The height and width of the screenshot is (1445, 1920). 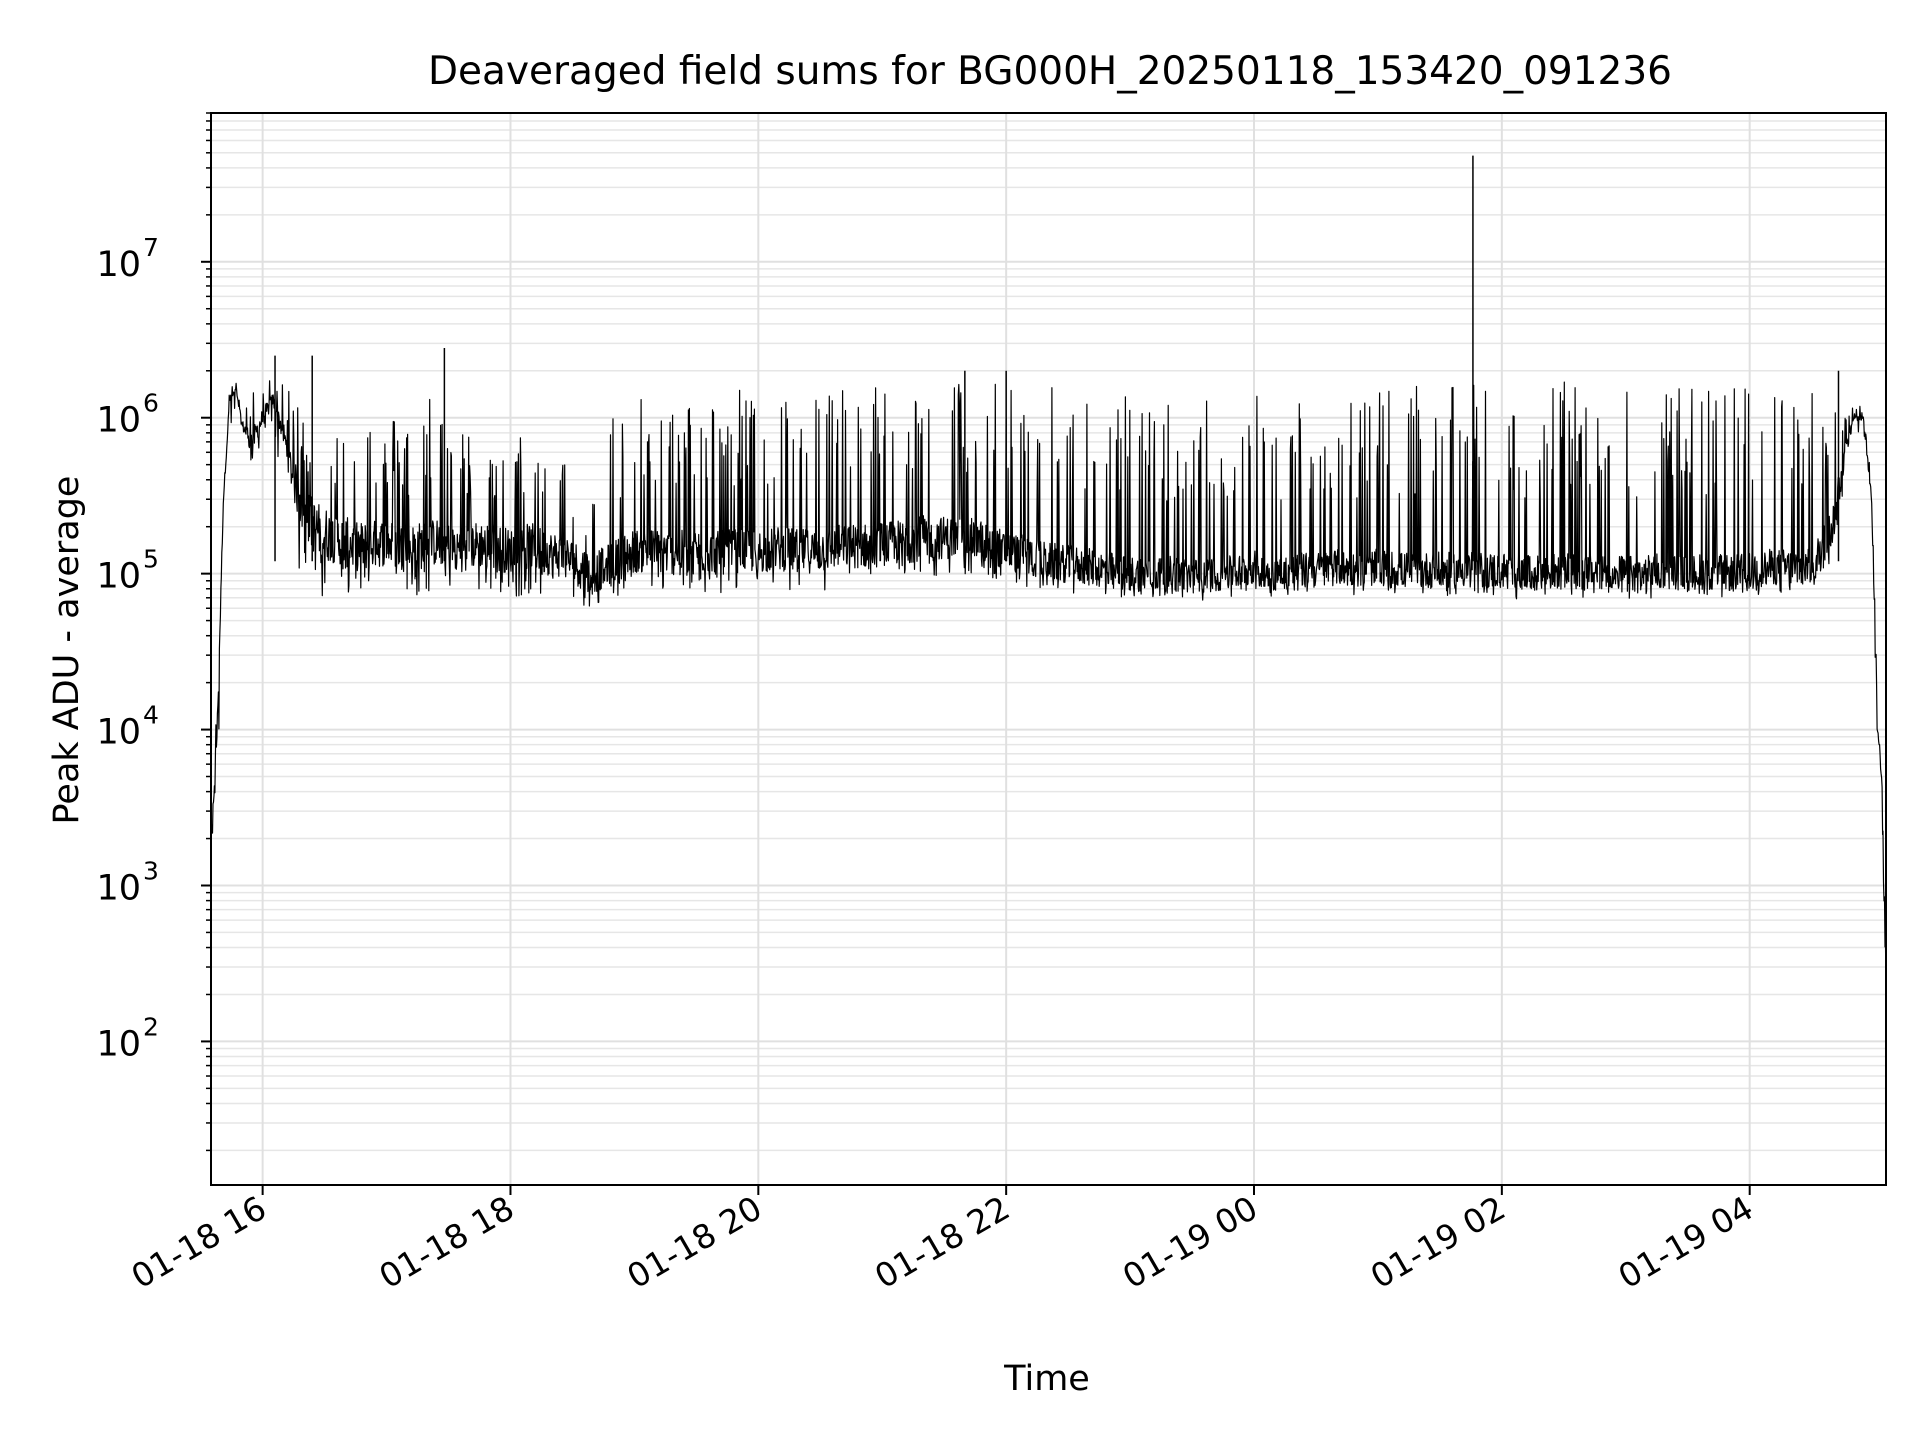 I want to click on y-tick-exponent: 4, so click(x=151, y=715).